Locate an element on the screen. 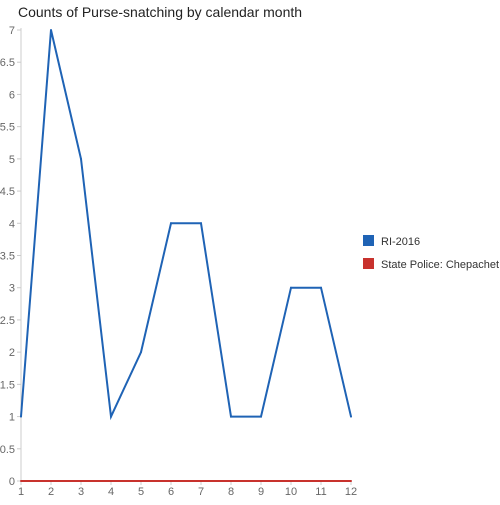 The width and height of the screenshot is (500, 505). y-tick-label: 6 is located at coordinates (12, 95).